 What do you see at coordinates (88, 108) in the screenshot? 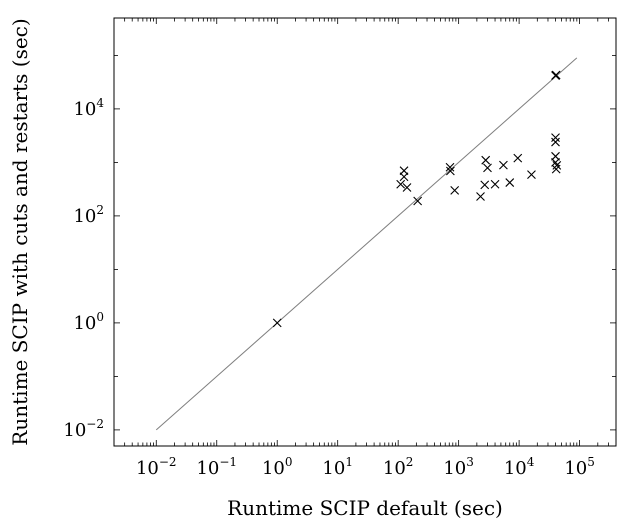
I see `y-tick-label: 10⁴` at bounding box center [88, 108].